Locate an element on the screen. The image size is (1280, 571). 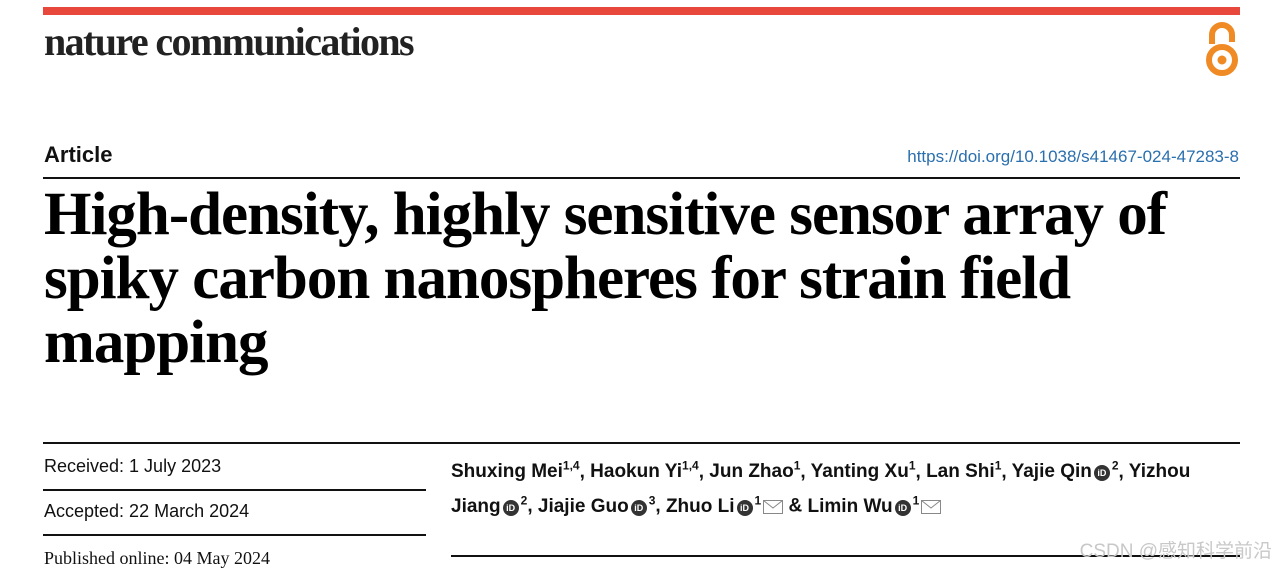
open-access-icon is located at coordinates (1222, 49).